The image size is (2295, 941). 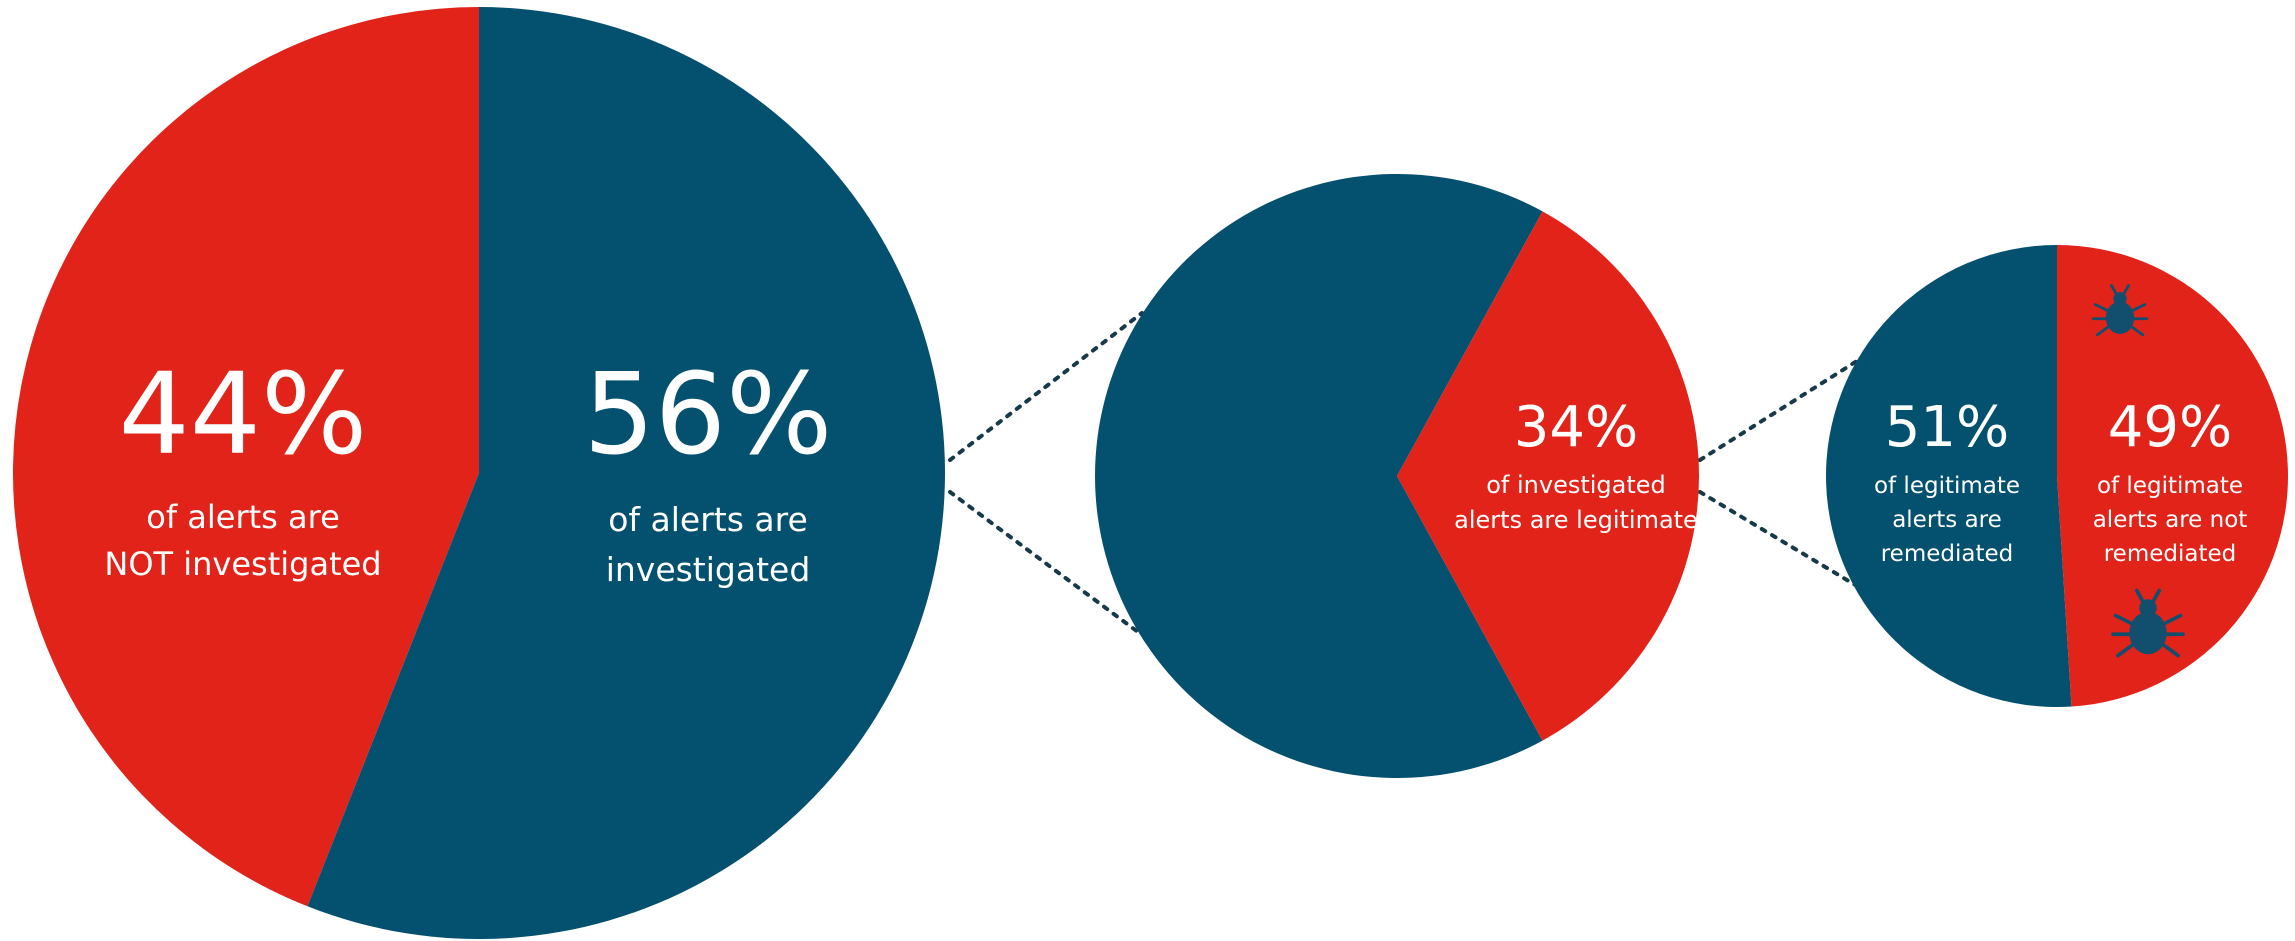 I want to click on caption-not-remediated-line1: of legitimate, so click(x=2170, y=486).